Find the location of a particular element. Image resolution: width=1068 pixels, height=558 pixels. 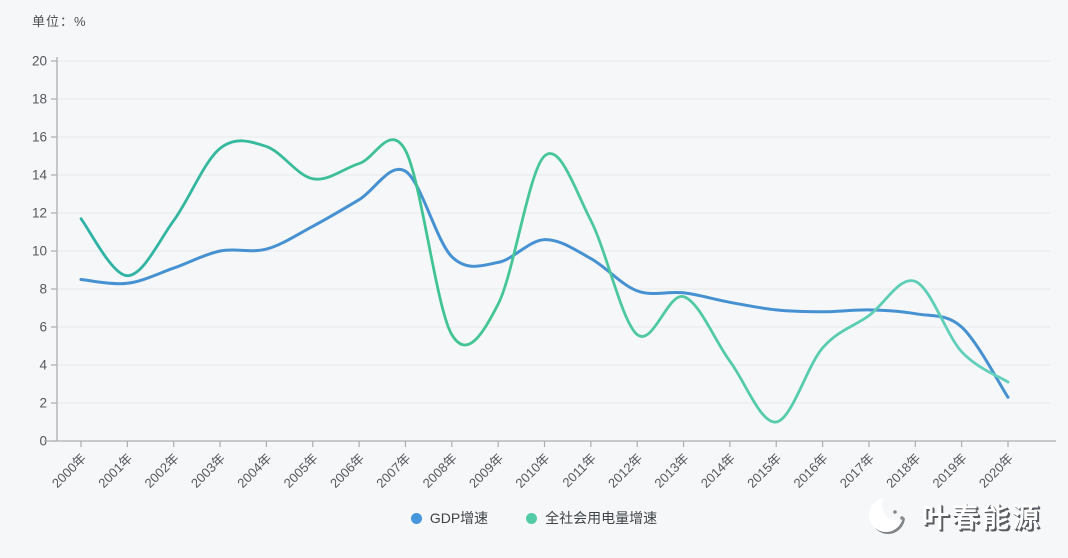

electricity-legend-dot-icon is located at coordinates (532, 518).